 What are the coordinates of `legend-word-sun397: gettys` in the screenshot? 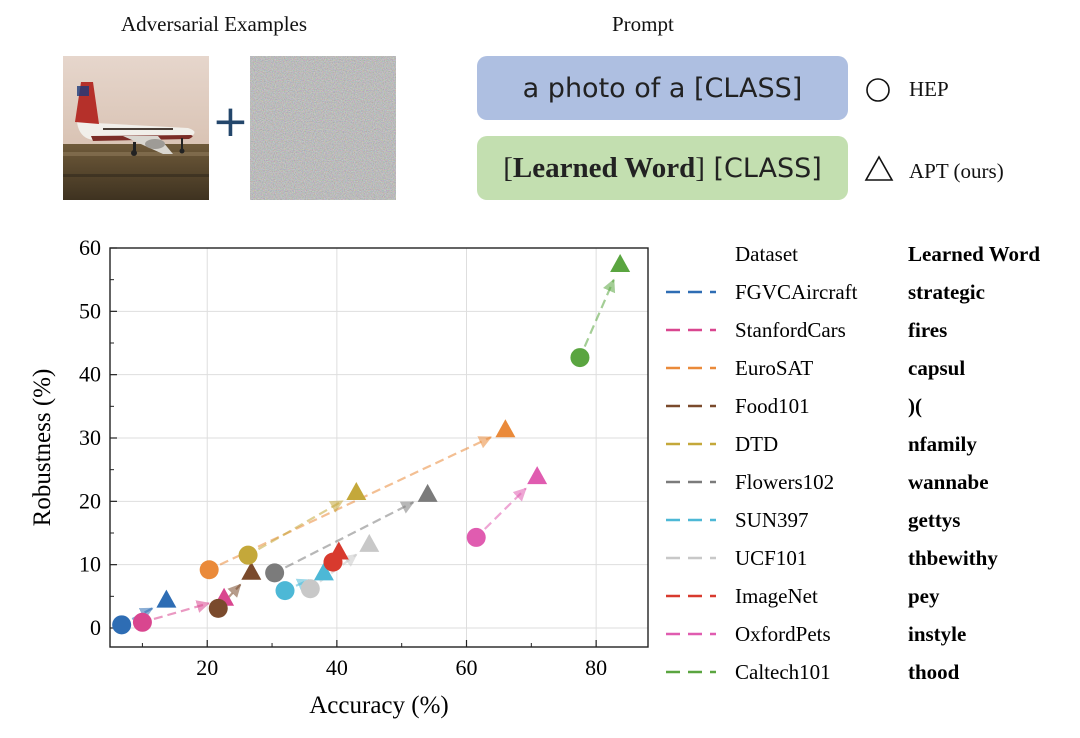 It's located at (934, 520).